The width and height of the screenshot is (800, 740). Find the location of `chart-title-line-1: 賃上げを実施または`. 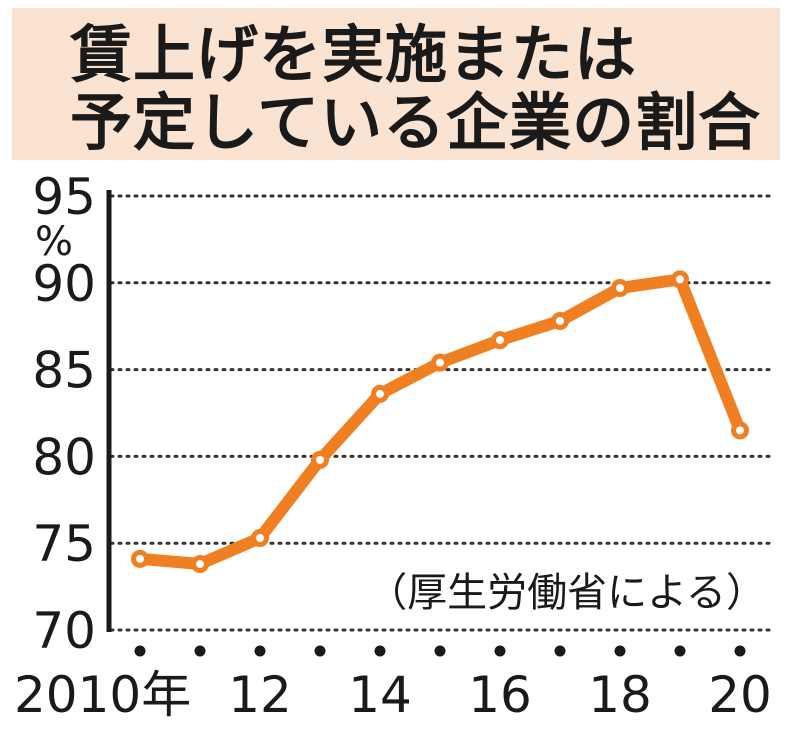

chart-title-line-1: 賃上げを実施または is located at coordinates (354, 54).